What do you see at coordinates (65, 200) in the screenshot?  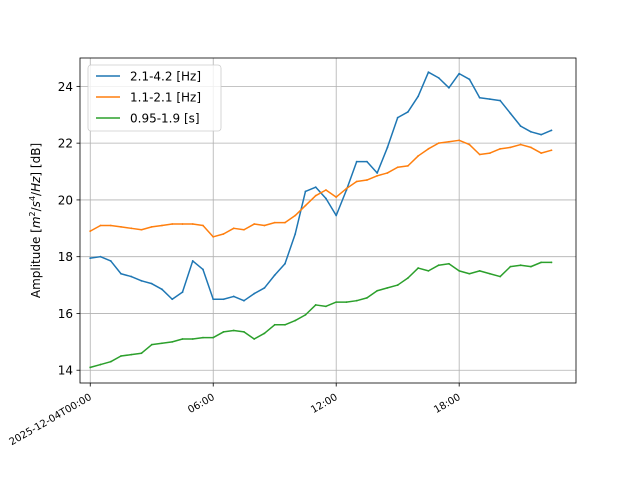 I see `y-tick-label: 20` at bounding box center [65, 200].